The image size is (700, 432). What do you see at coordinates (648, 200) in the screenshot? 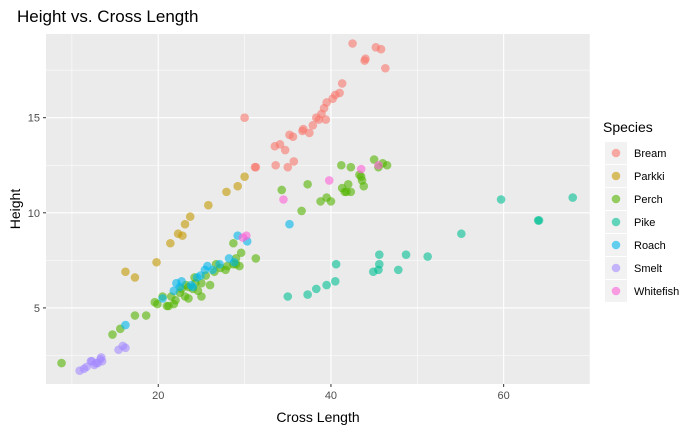
I see `legend-label: Perch` at bounding box center [648, 200].